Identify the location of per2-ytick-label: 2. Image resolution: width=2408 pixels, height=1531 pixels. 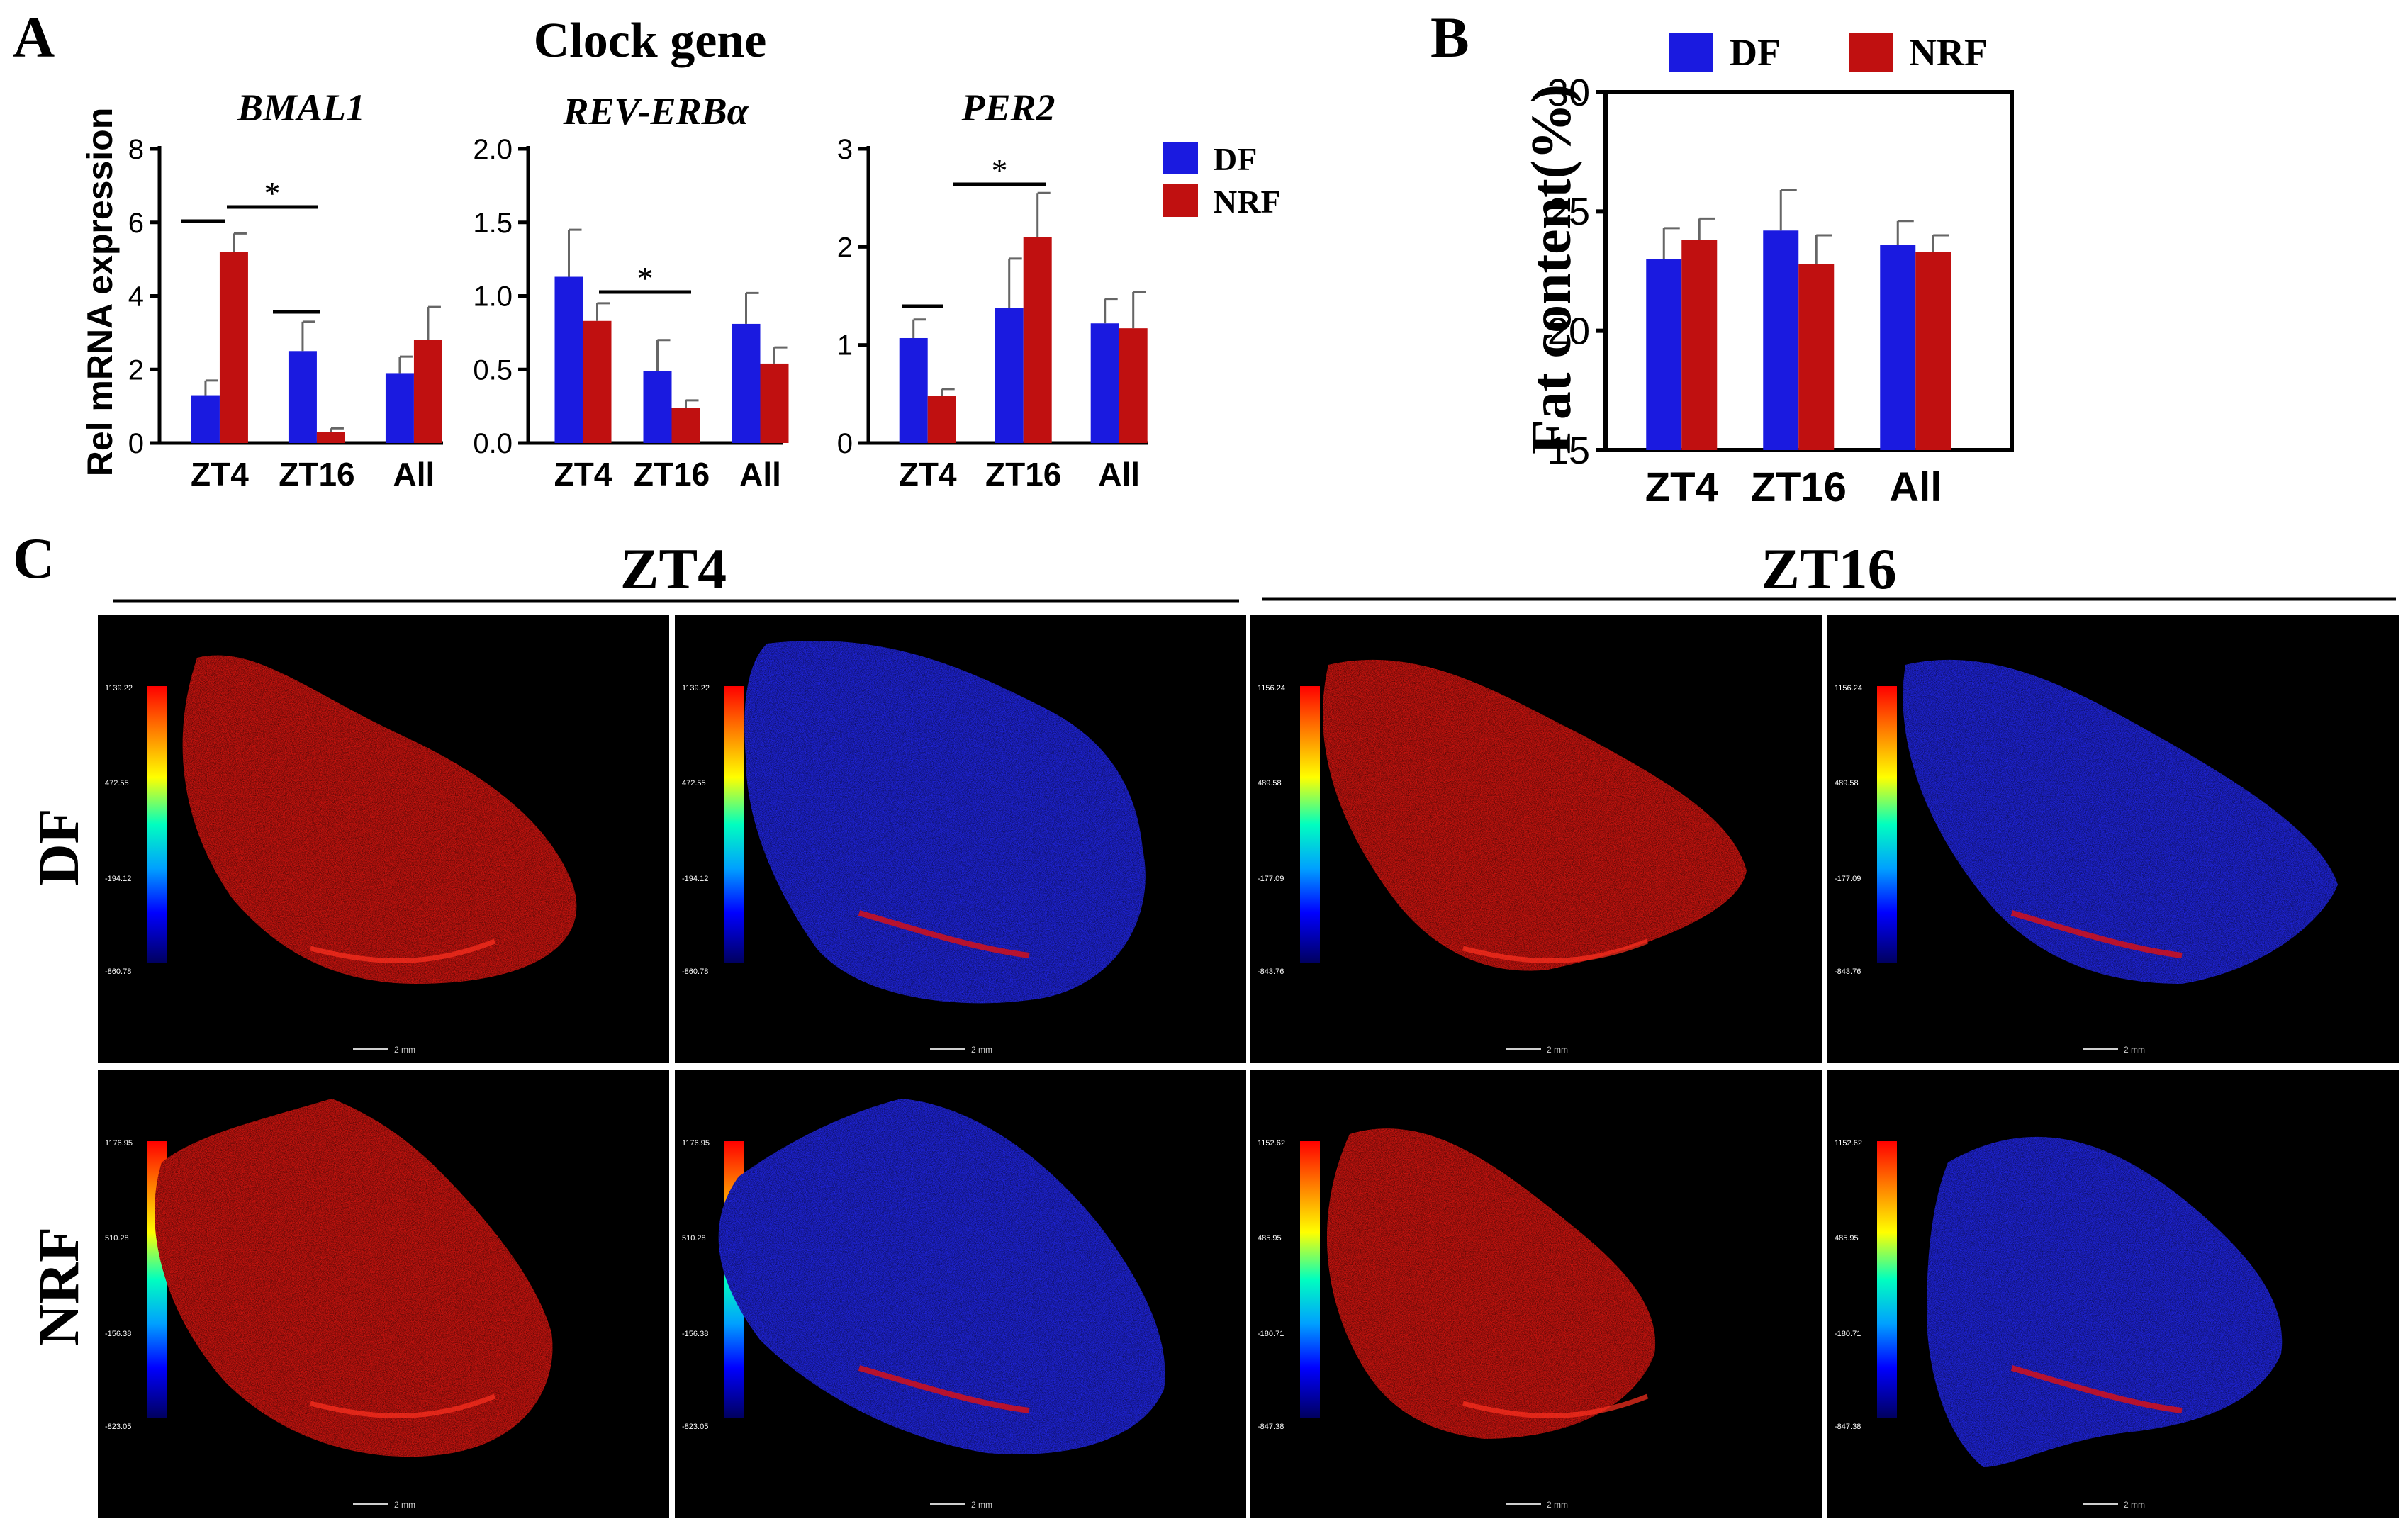
(845, 247).